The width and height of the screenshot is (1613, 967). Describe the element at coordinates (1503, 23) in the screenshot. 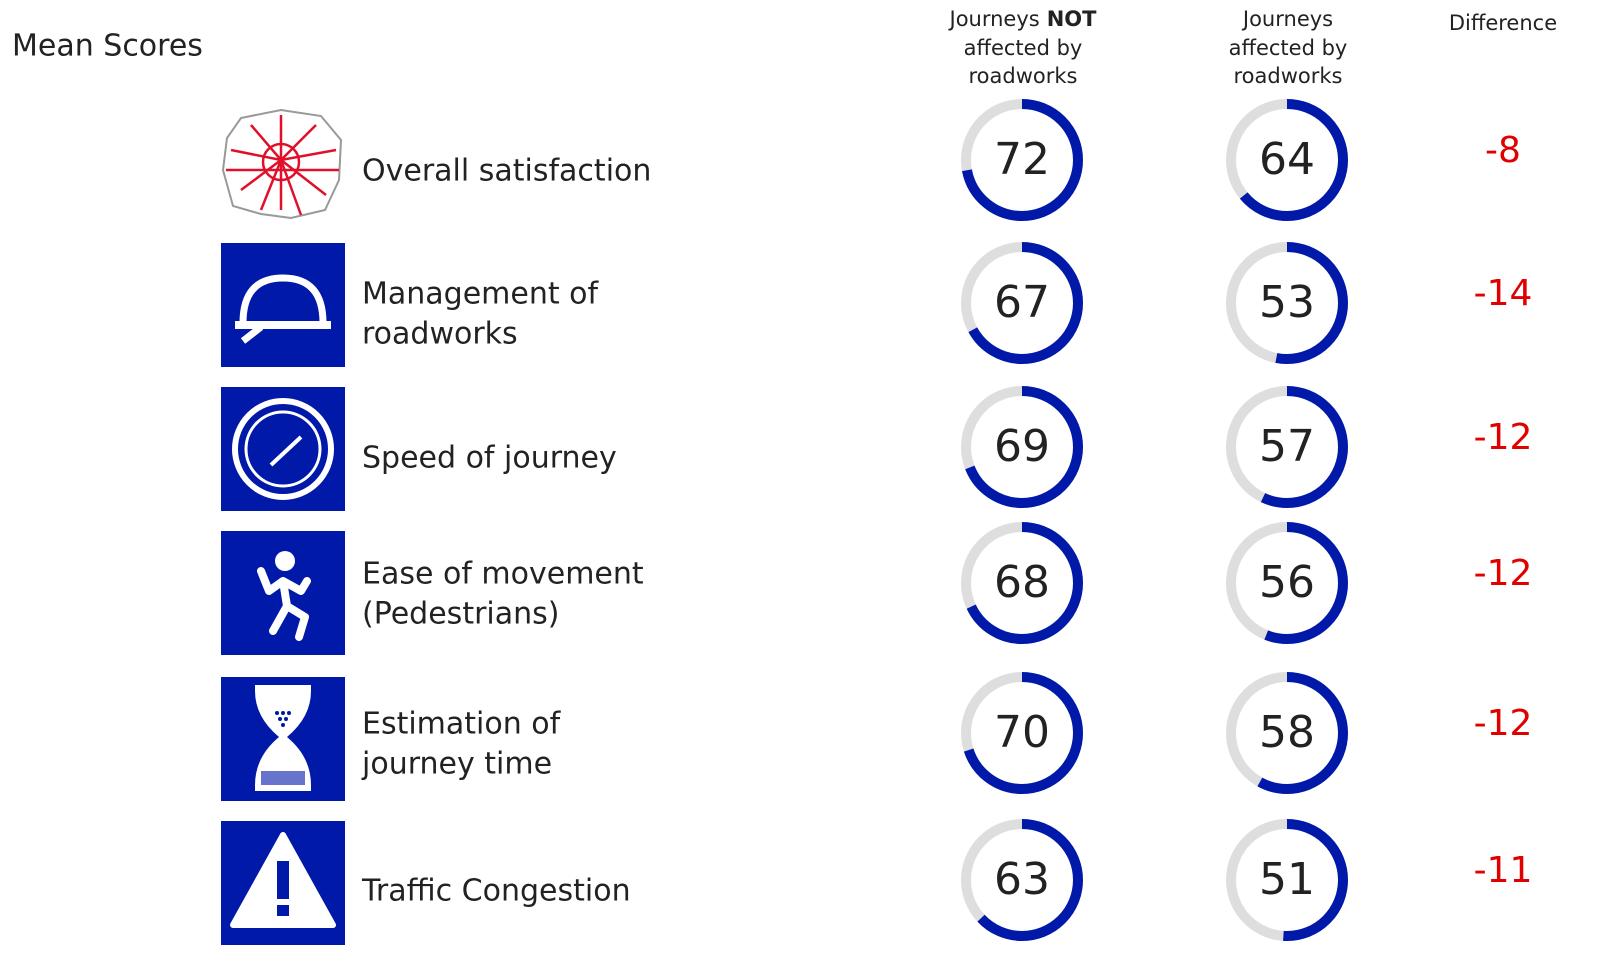

I see `column-header: Difference` at that location.